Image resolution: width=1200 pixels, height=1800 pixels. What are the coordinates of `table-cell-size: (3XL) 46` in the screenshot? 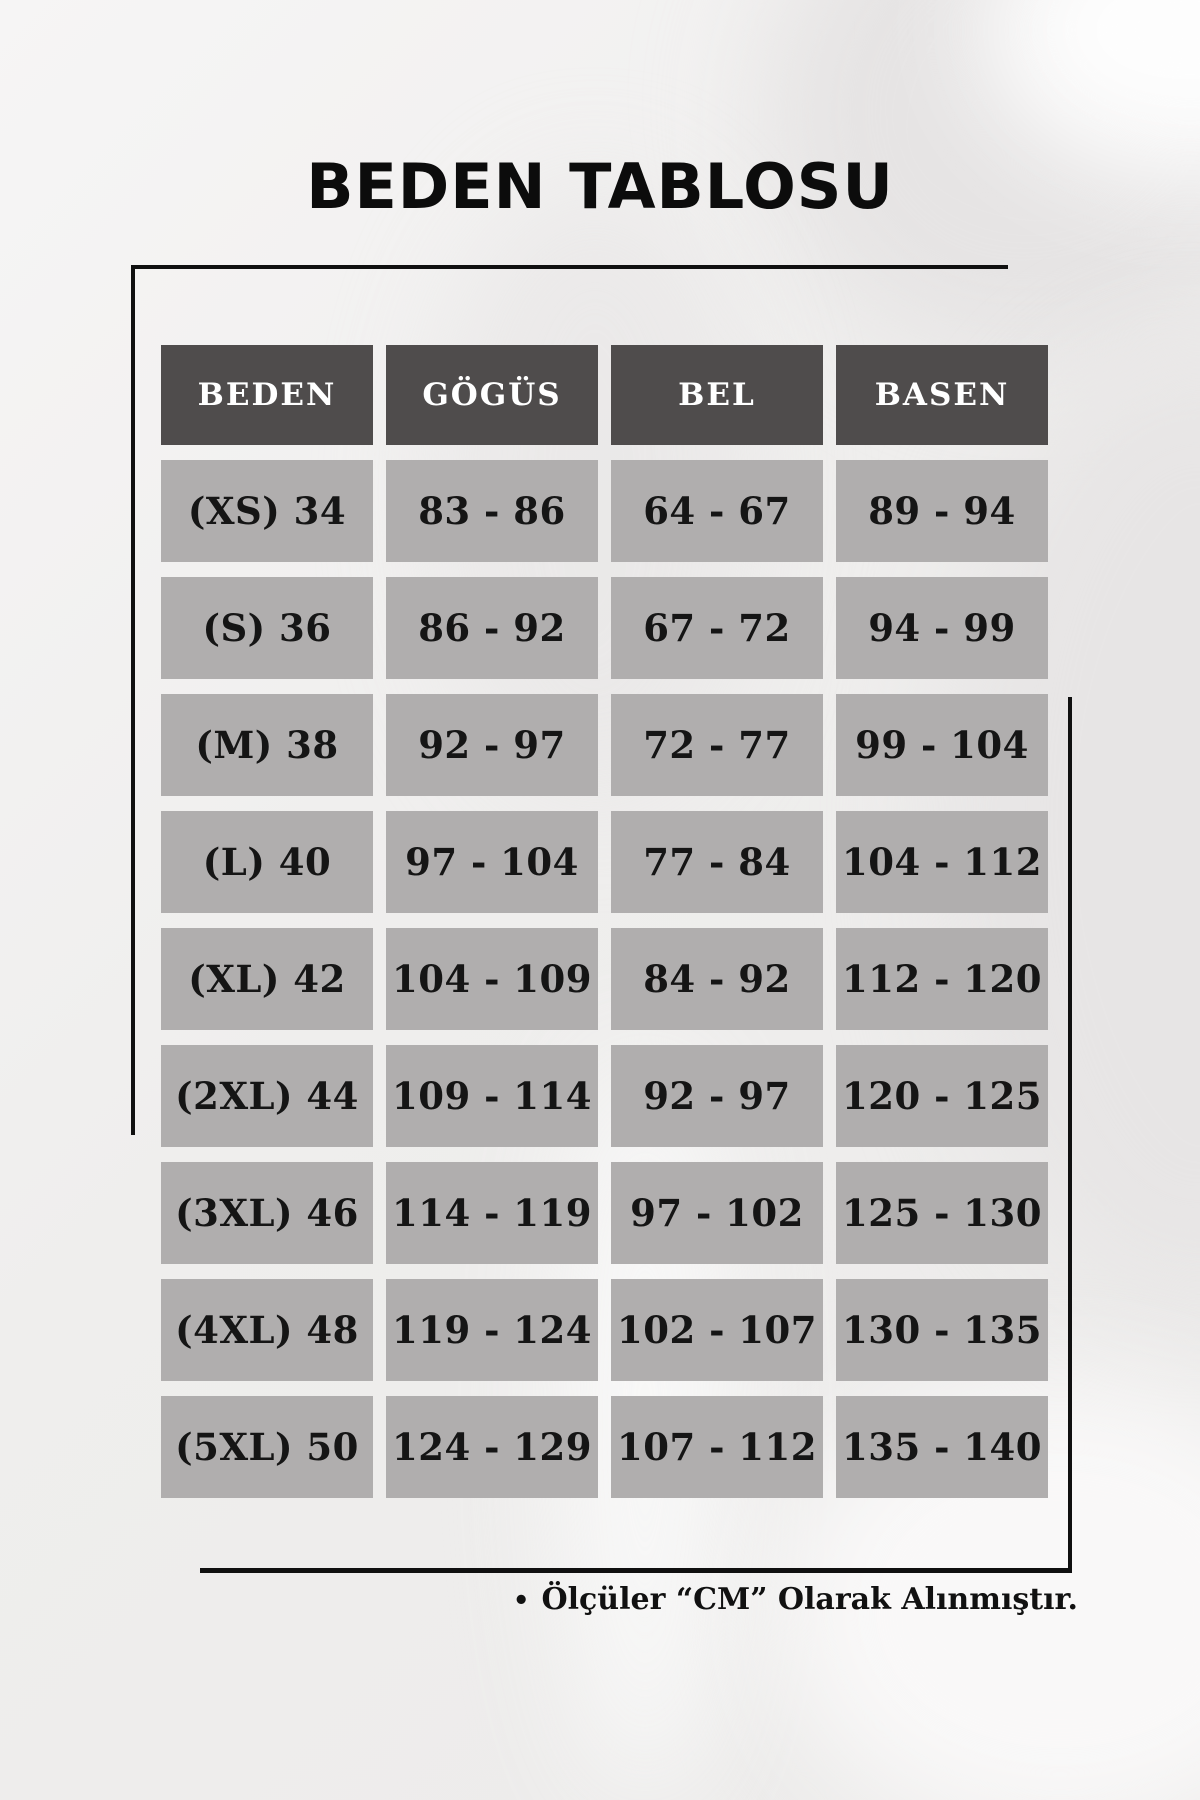 It's located at (267, 1213).